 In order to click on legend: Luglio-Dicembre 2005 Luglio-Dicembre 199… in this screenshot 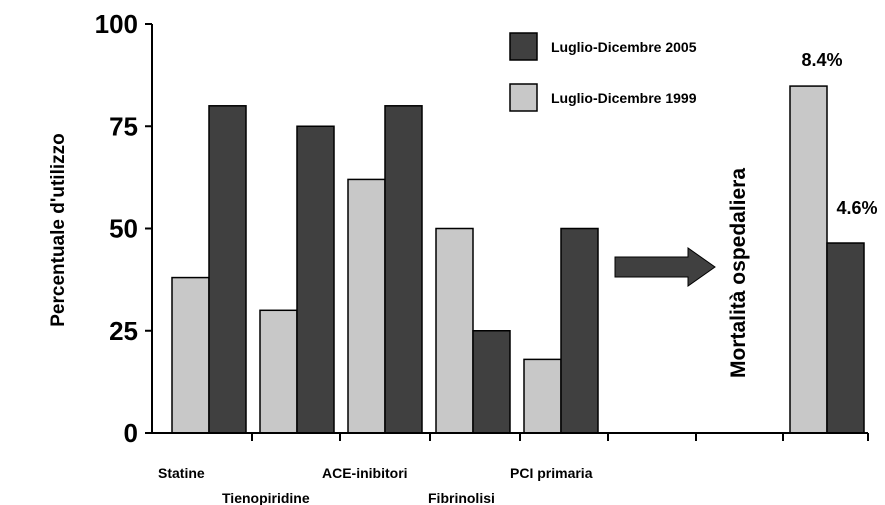, I will do `click(603, 72)`.